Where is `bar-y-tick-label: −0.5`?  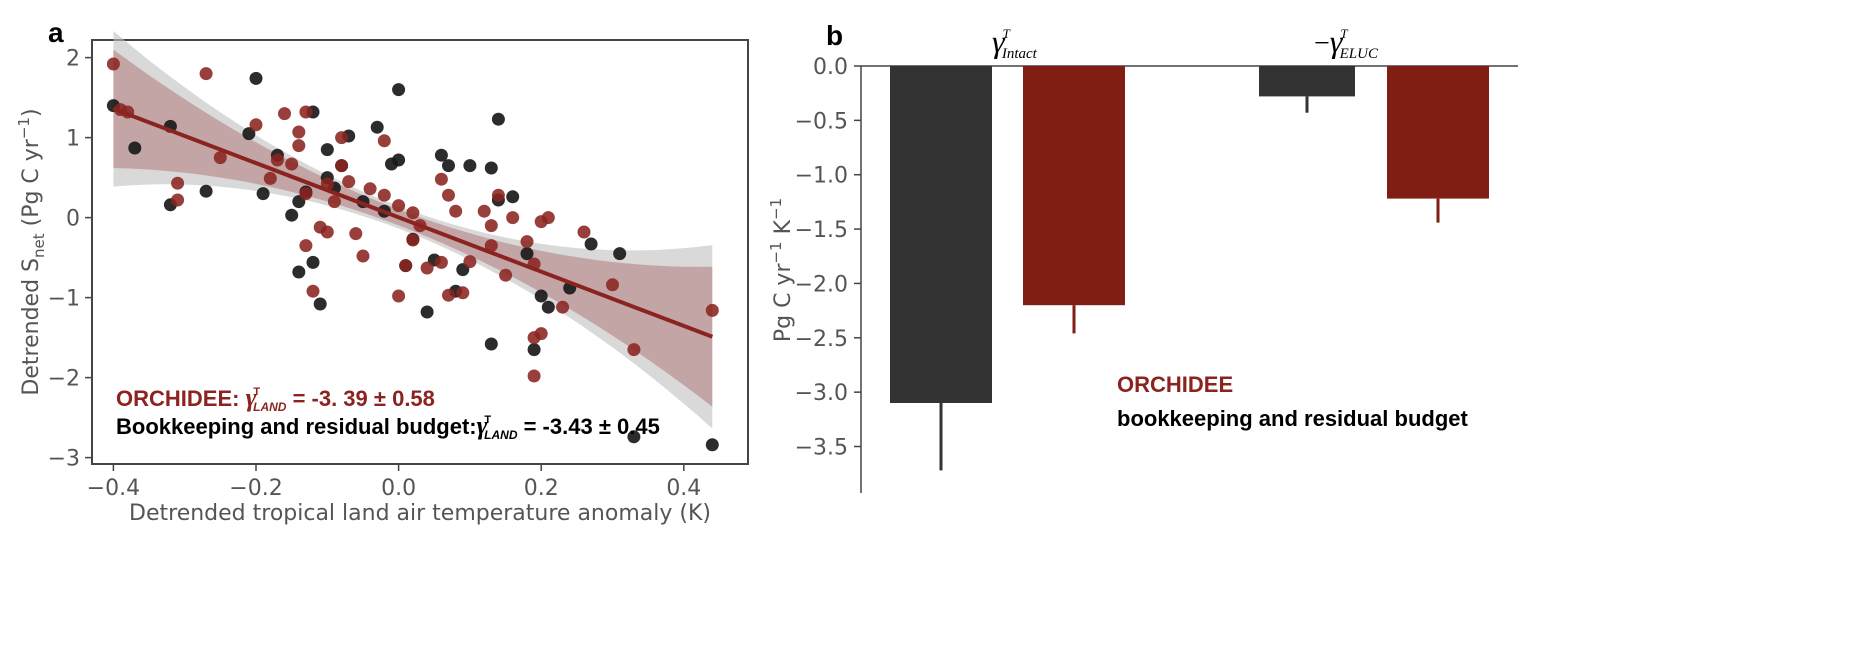 bar-y-tick-label: −0.5 is located at coordinates (821, 121).